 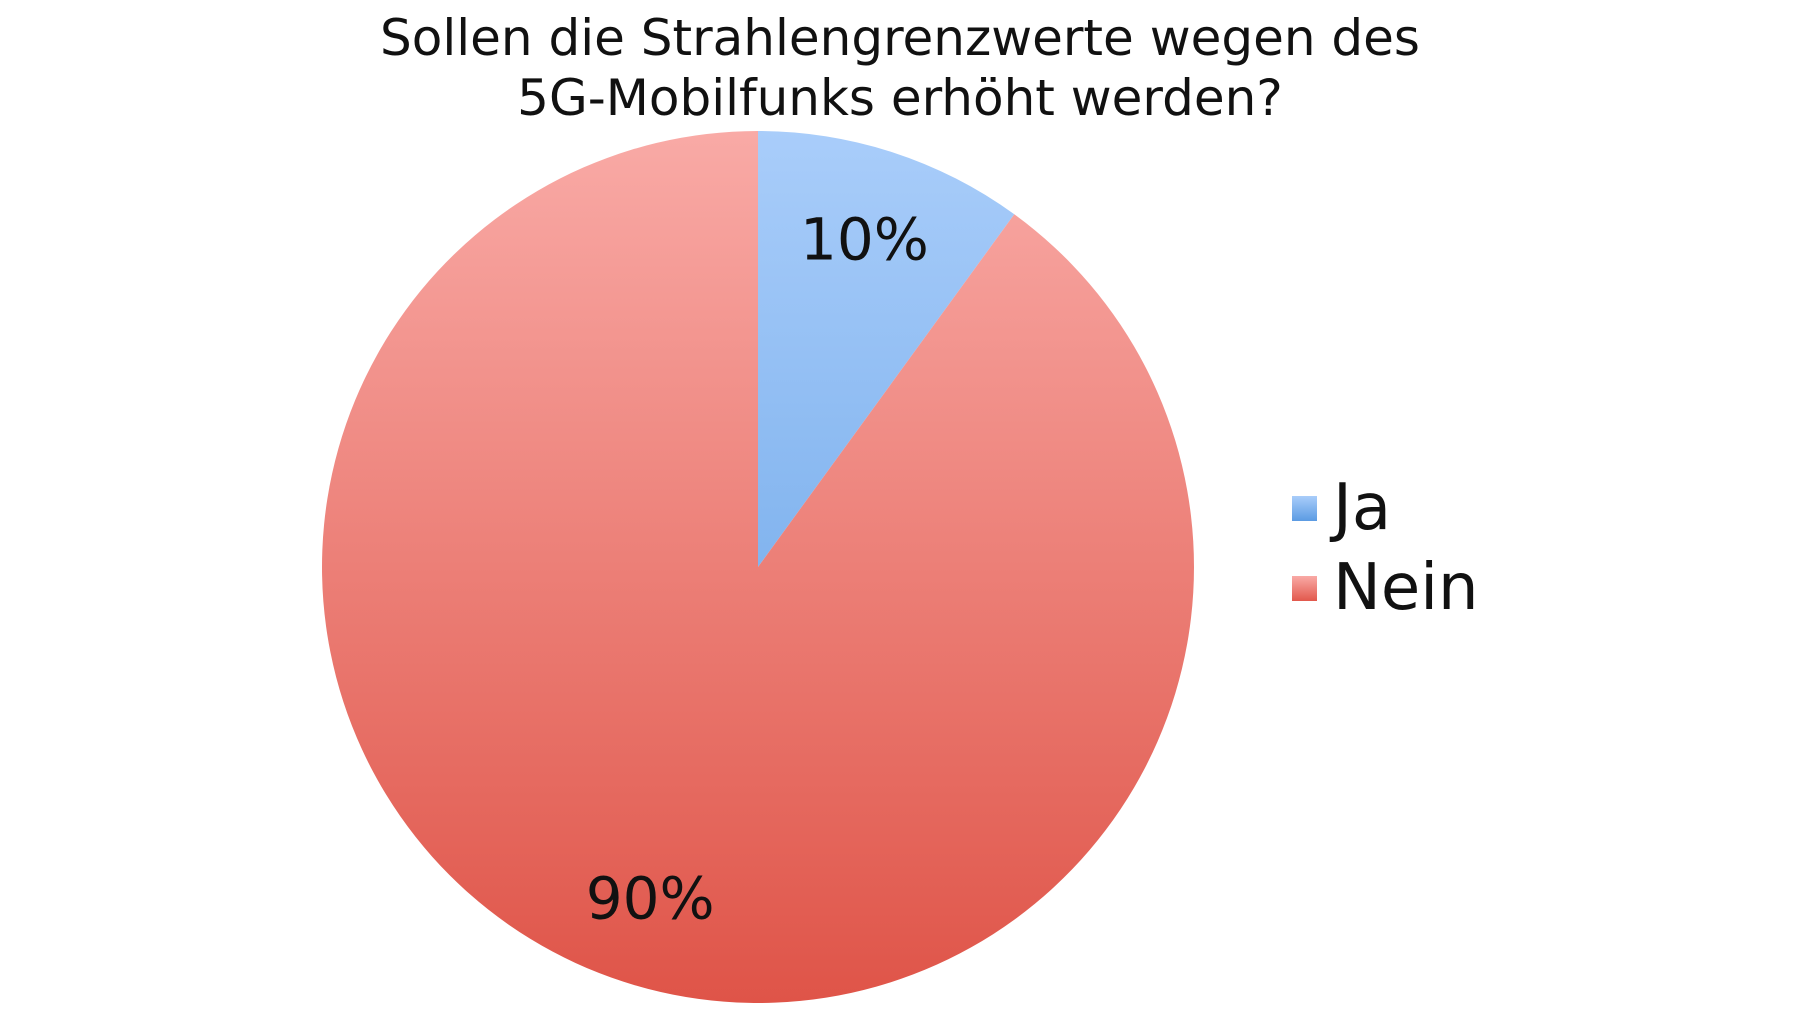 I want to click on pie-label-nein: 90%, so click(x=650, y=899).